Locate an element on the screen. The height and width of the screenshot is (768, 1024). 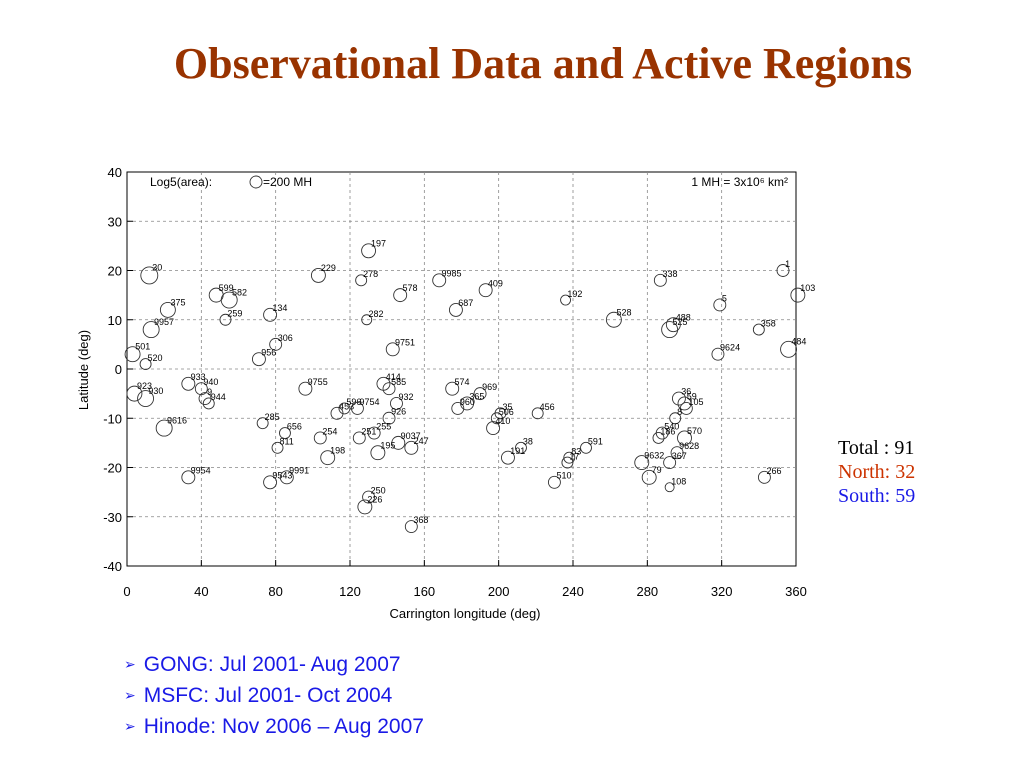
y-tick-label: -20 is located at coordinates (112, 468).